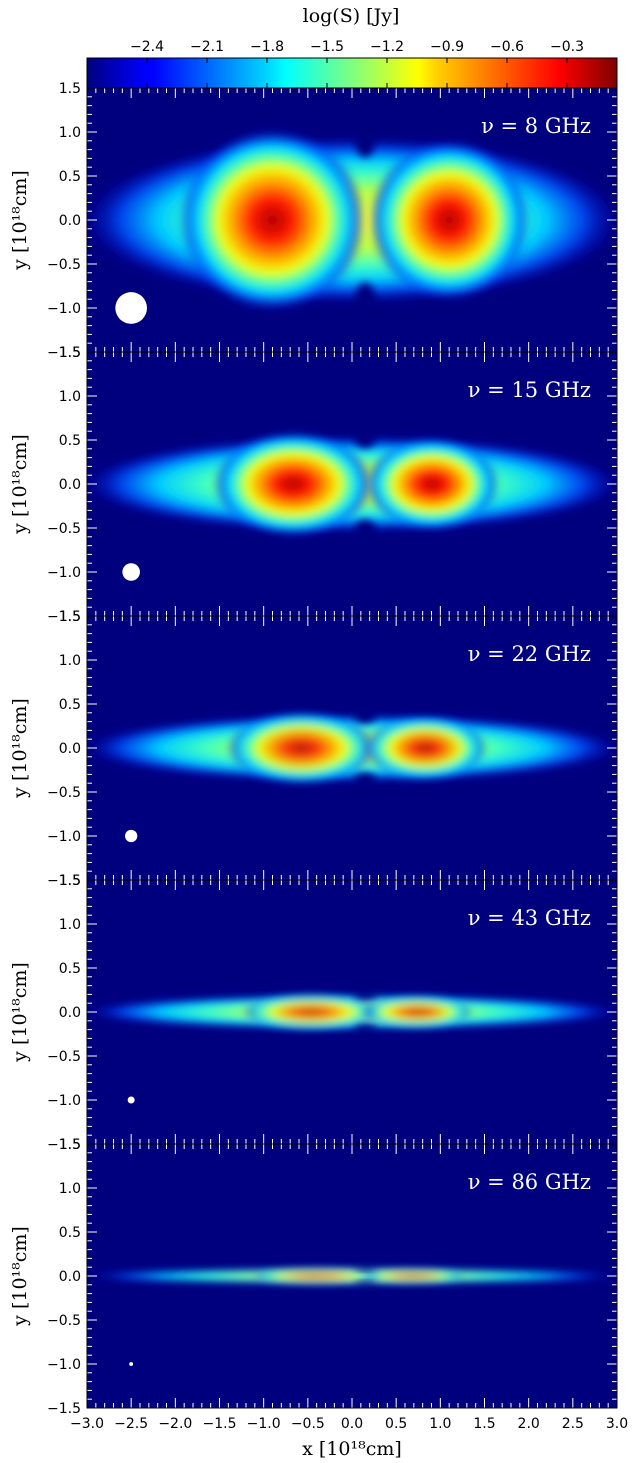  What do you see at coordinates (529, 1182) in the screenshot?
I see `panel-frequency-label: ν = 86 GHz` at bounding box center [529, 1182].